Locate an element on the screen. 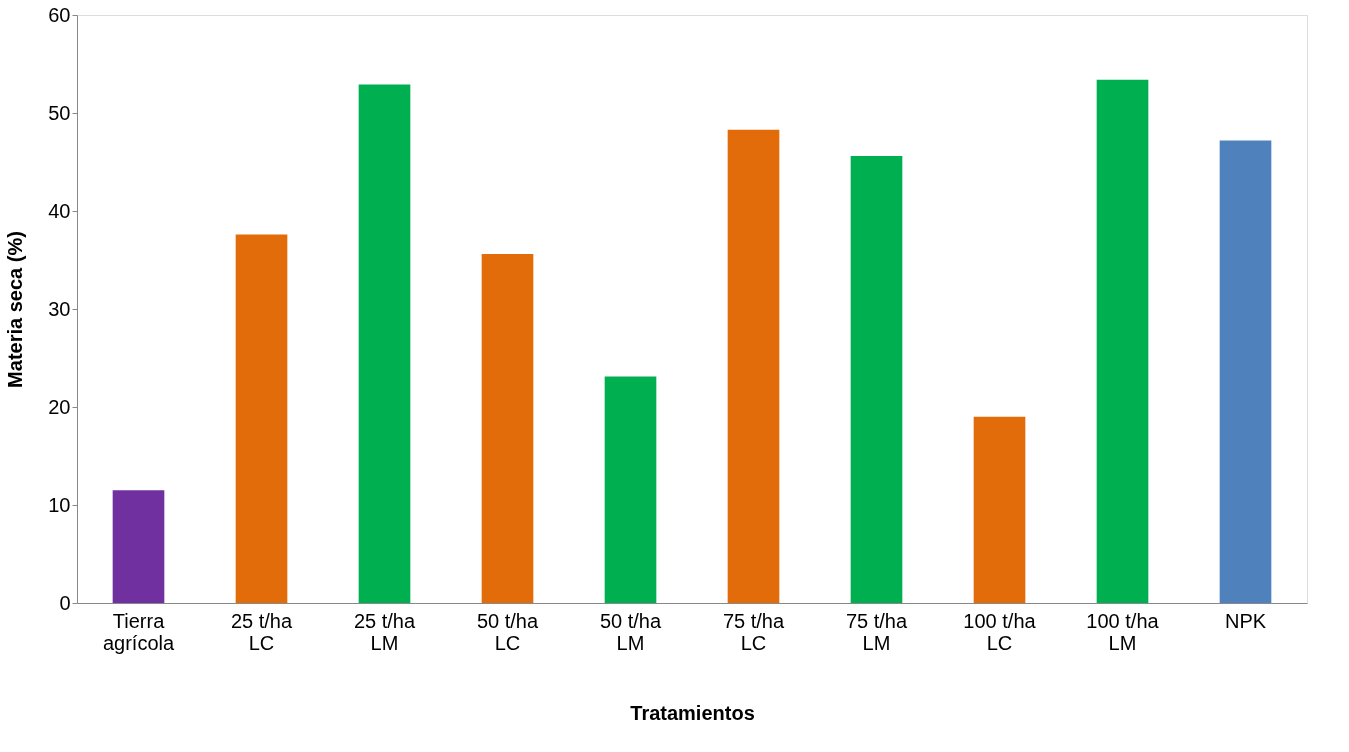 This screenshot has height=752, width=1349. x-axis-title: Tratamientos is located at coordinates (692, 712).